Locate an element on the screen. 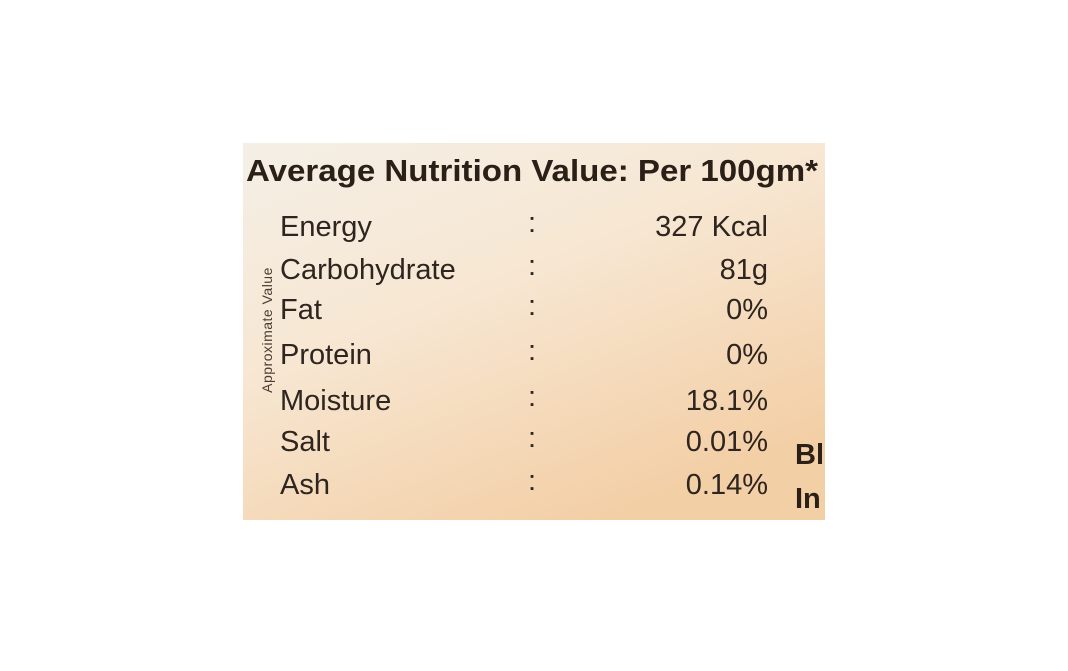 This screenshot has width=1068, height=671. cut-off-text: In is located at coordinates (808, 499).